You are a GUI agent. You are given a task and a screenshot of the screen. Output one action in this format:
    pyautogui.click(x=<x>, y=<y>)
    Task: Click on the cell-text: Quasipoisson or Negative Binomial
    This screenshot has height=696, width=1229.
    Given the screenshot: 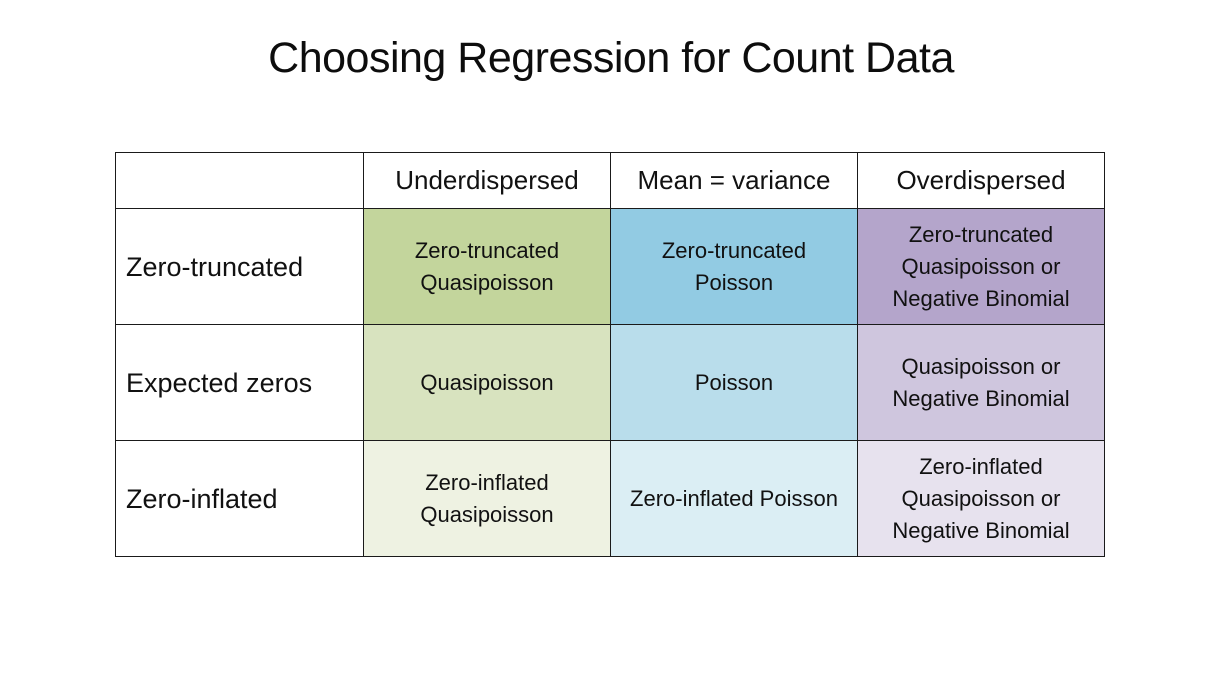 What is the action you would take?
    pyautogui.click(x=981, y=382)
    